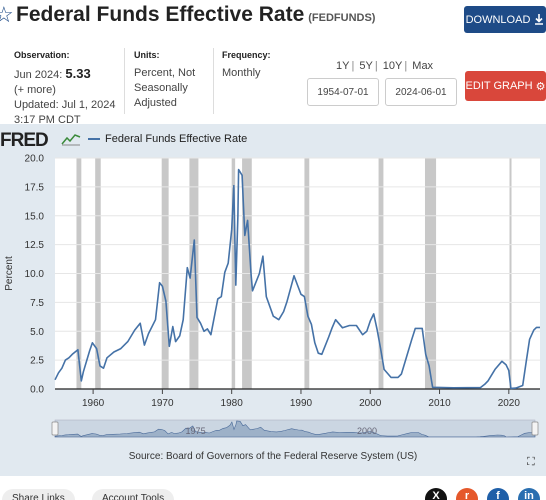  Describe the element at coordinates (540, 86) in the screenshot. I see `gear-icon: ⚙` at that location.